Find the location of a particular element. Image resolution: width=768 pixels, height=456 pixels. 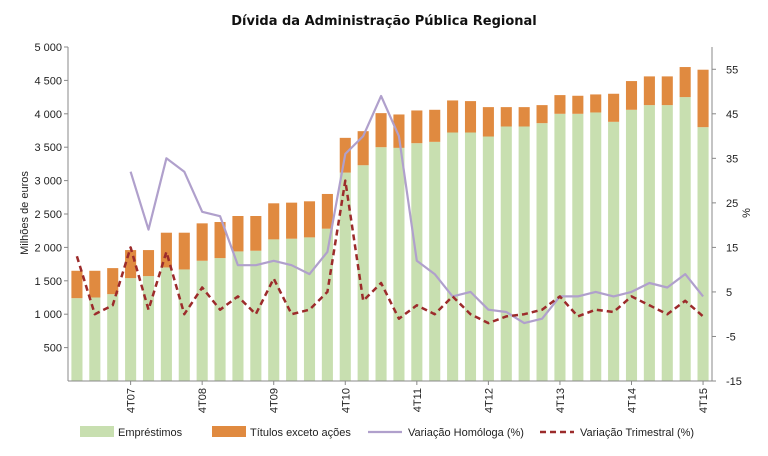

x-tick-label: 4T12 is located at coordinates (489, 400).